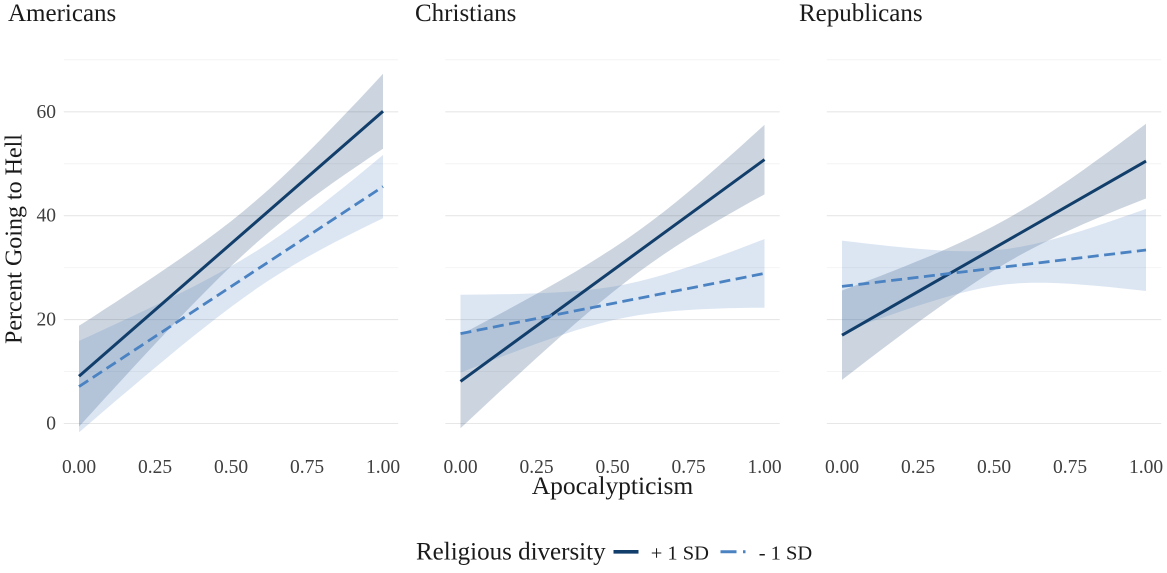 The image size is (1167, 573). I want to click on svg-text: 0, so click(51, 424).